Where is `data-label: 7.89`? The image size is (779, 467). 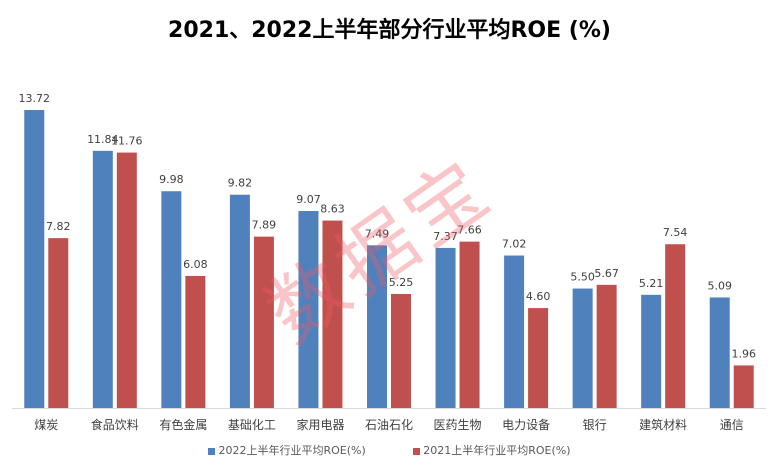 data-label: 7.89 is located at coordinates (264, 225).